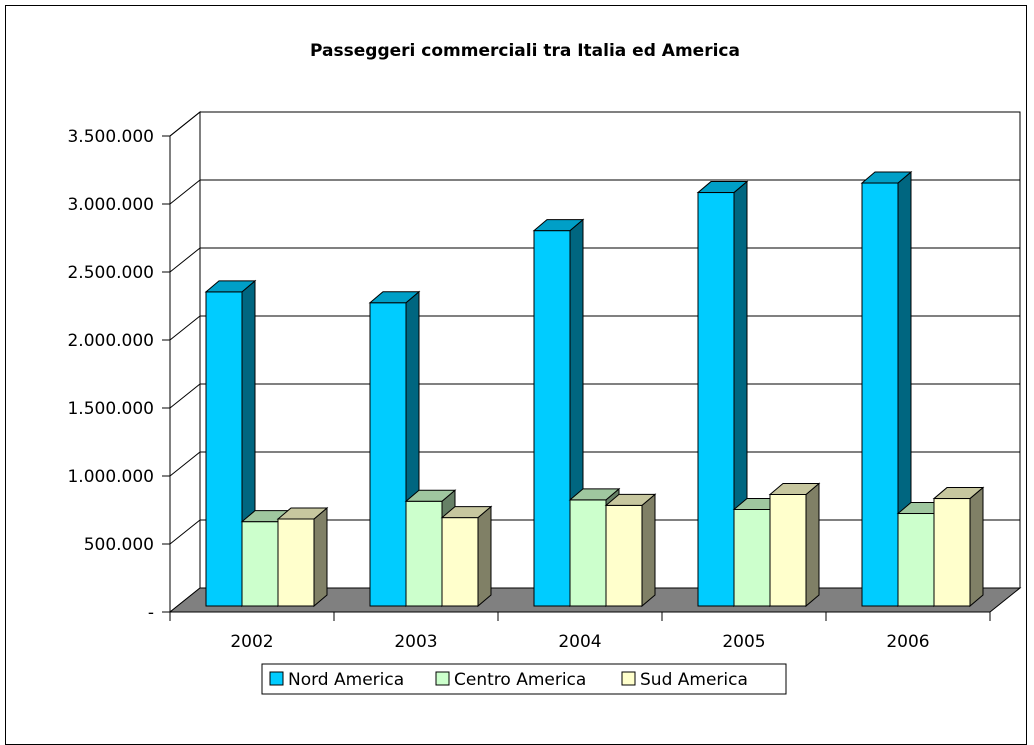 The image size is (1034, 745). What do you see at coordinates (110, 477) in the screenshot?
I see `y-tick-label: 1.000.000` at bounding box center [110, 477].